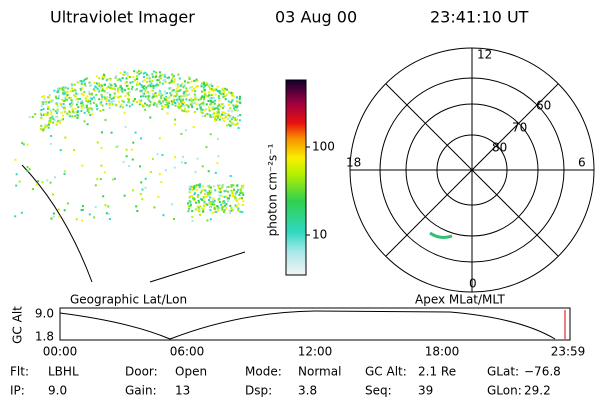  I want to click on field-value: −76.8, so click(542, 372).